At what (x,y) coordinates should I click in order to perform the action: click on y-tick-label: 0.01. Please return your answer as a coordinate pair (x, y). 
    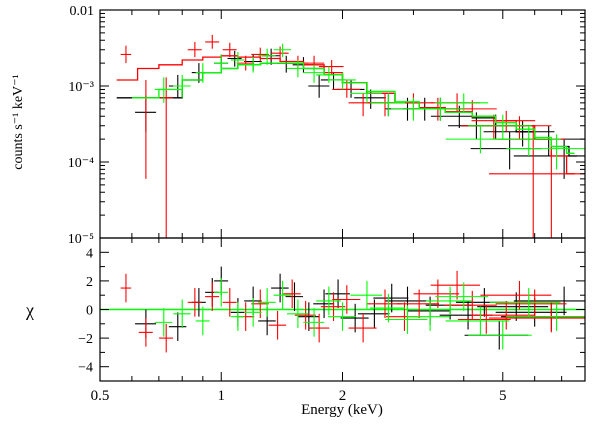
    Looking at the image, I should click on (82, 11).